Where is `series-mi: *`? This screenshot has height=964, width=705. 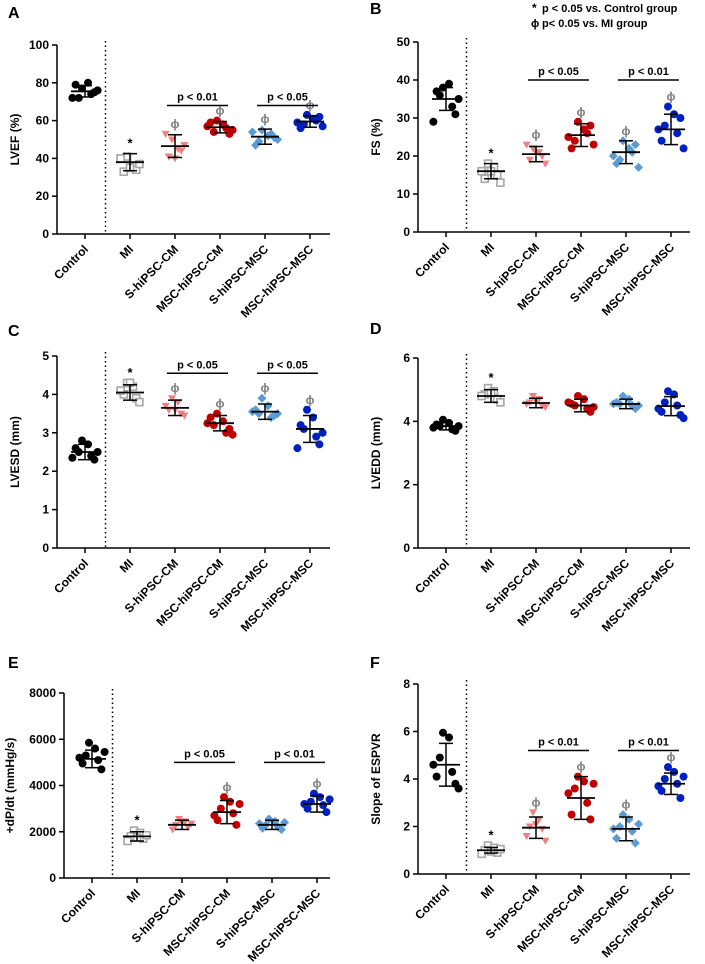
series-mi: * is located at coordinates (491, 843).